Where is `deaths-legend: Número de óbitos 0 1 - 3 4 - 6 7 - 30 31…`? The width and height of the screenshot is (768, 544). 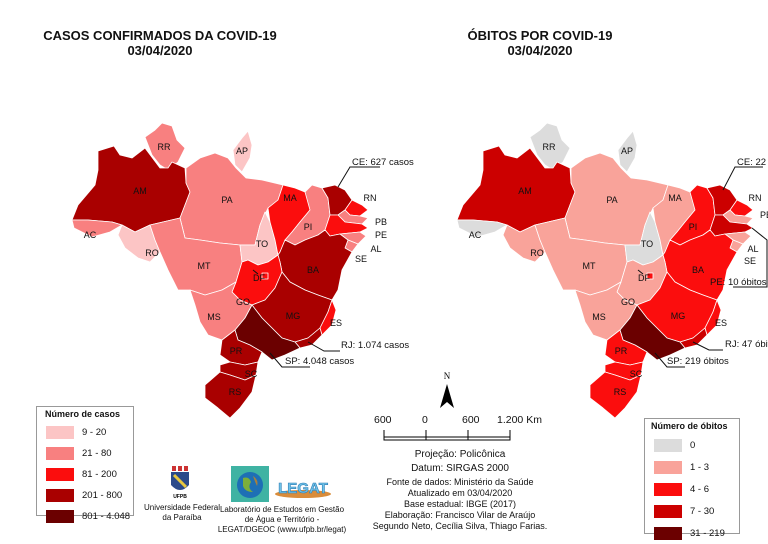
deaths-legend: Número de óbitos 0 1 - 3 4 - 6 7 - 30 31… is located at coordinates (692, 479).